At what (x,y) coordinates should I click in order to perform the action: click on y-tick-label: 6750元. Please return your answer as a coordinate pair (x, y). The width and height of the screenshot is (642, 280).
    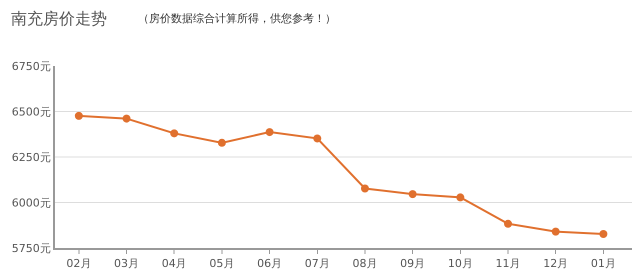
    Looking at the image, I should click on (31, 66).